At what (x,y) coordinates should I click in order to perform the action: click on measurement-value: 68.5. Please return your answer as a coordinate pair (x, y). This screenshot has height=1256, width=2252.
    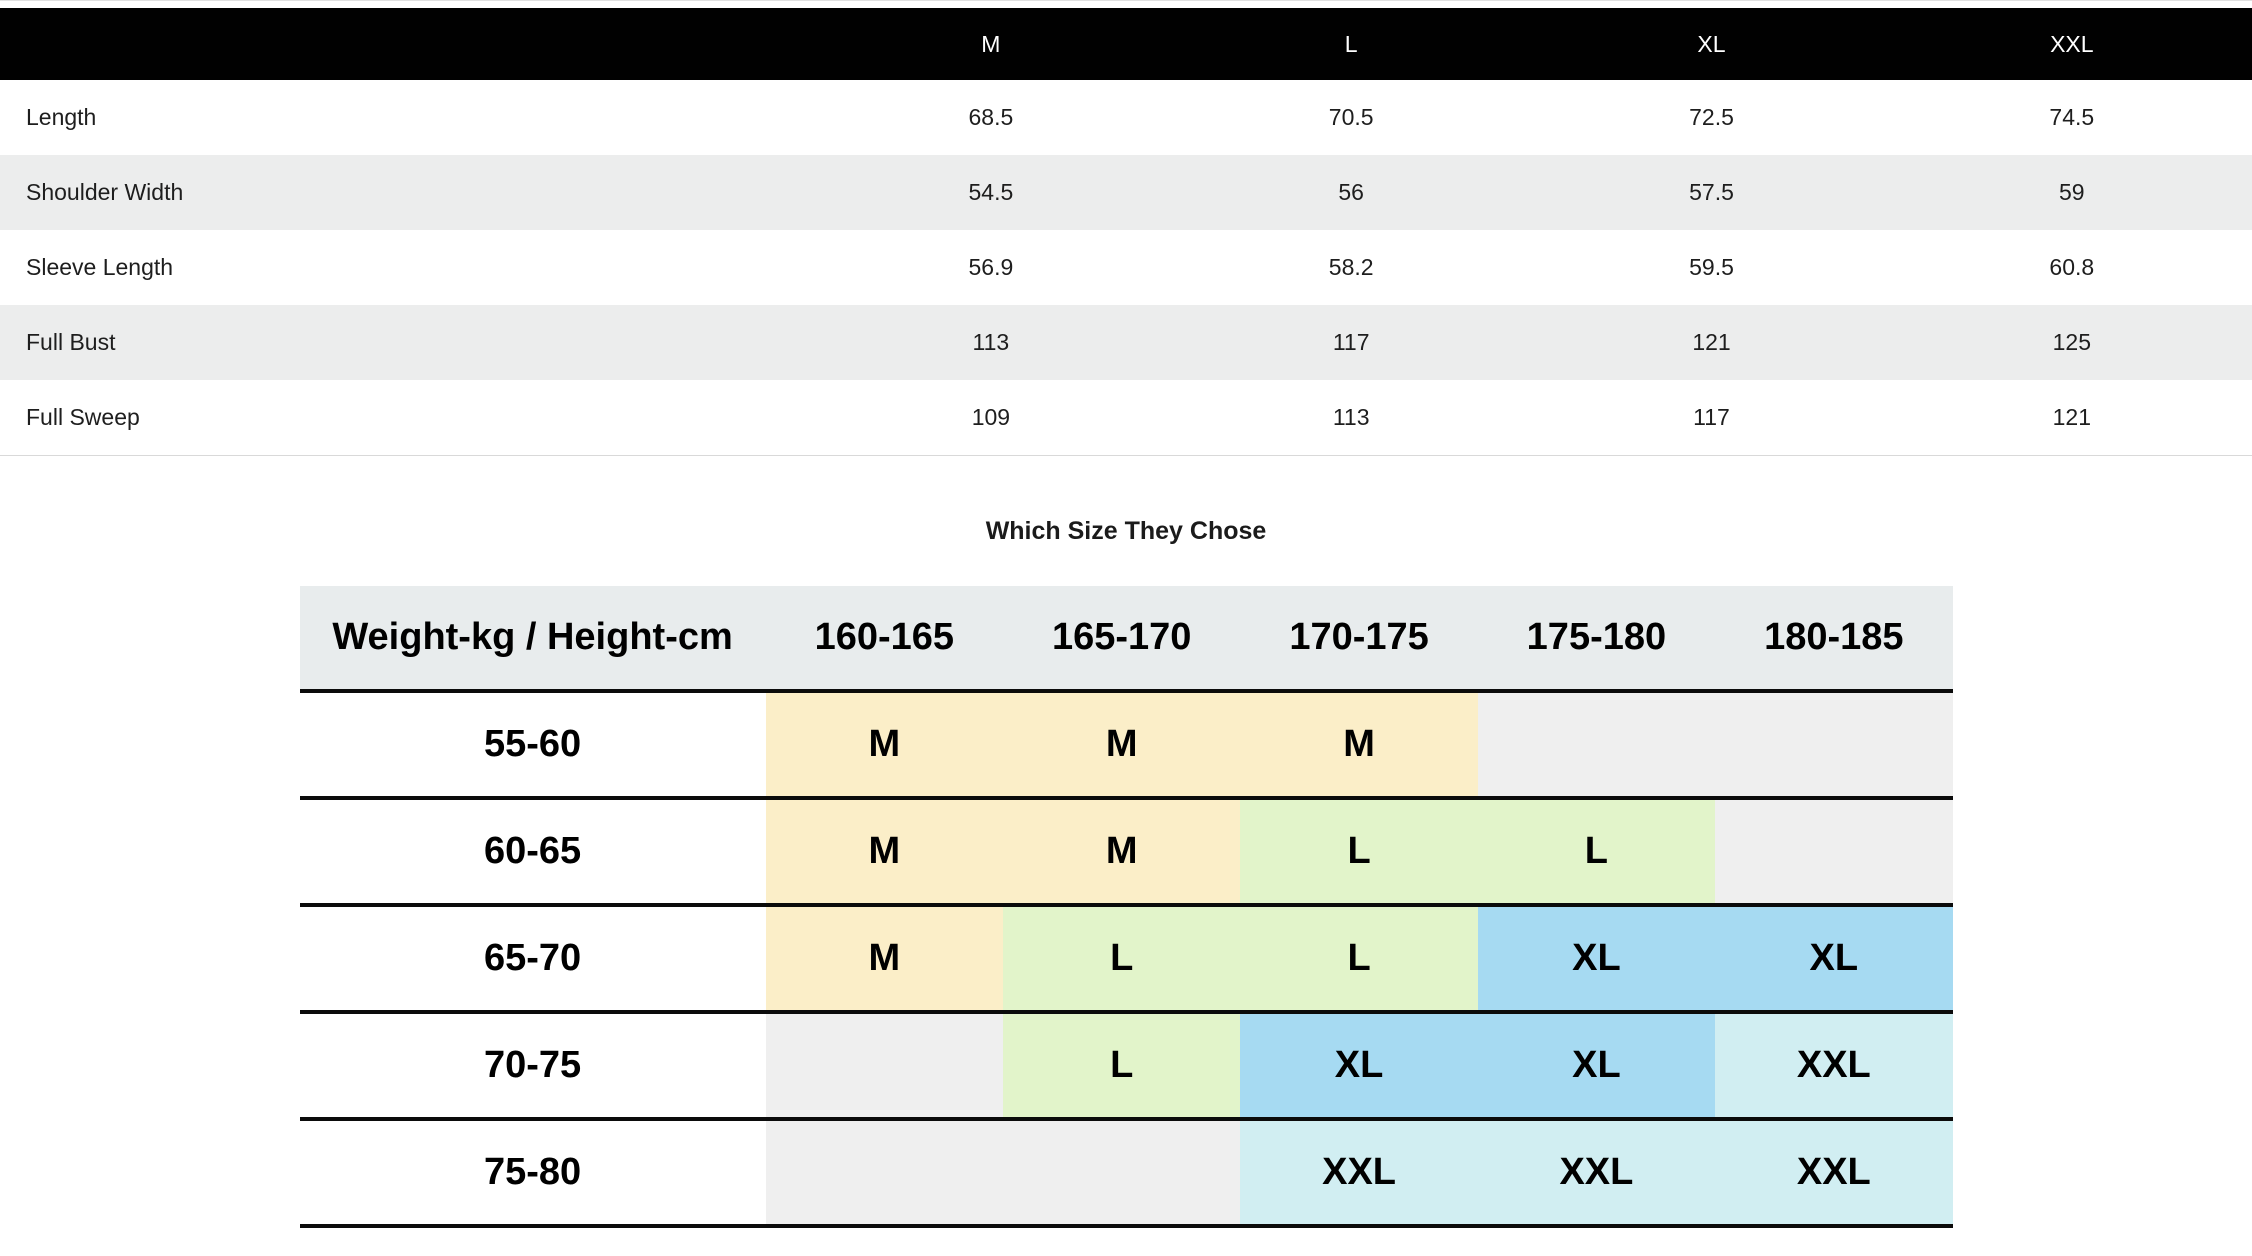
    Looking at the image, I should click on (991, 117).